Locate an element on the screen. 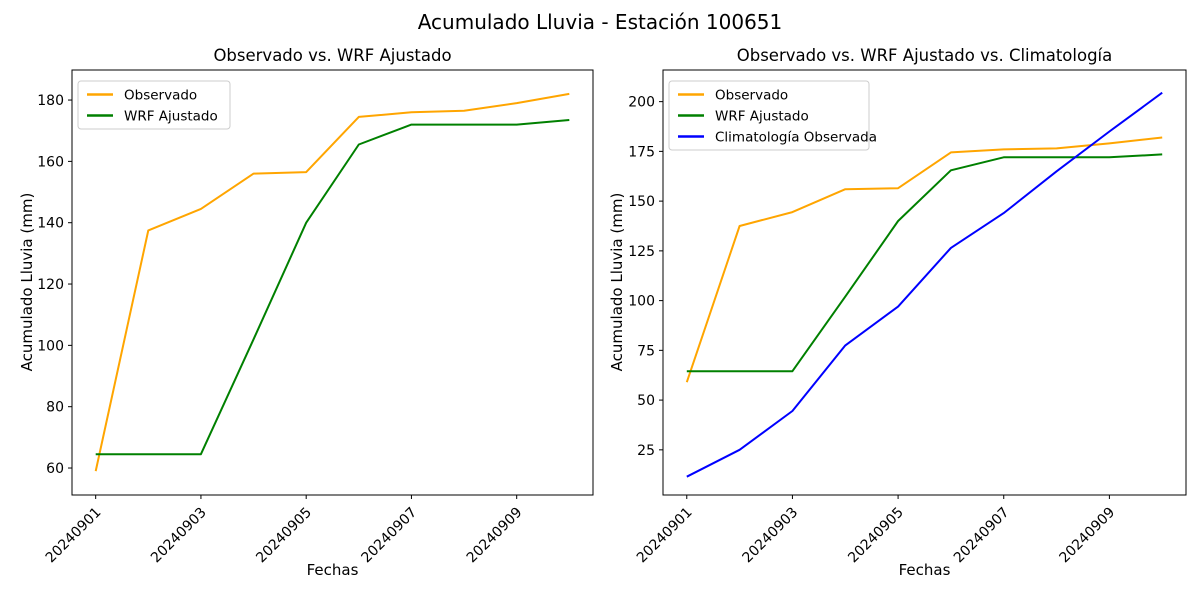  subplot-left-xlabel: Fechas is located at coordinates (332, 570).